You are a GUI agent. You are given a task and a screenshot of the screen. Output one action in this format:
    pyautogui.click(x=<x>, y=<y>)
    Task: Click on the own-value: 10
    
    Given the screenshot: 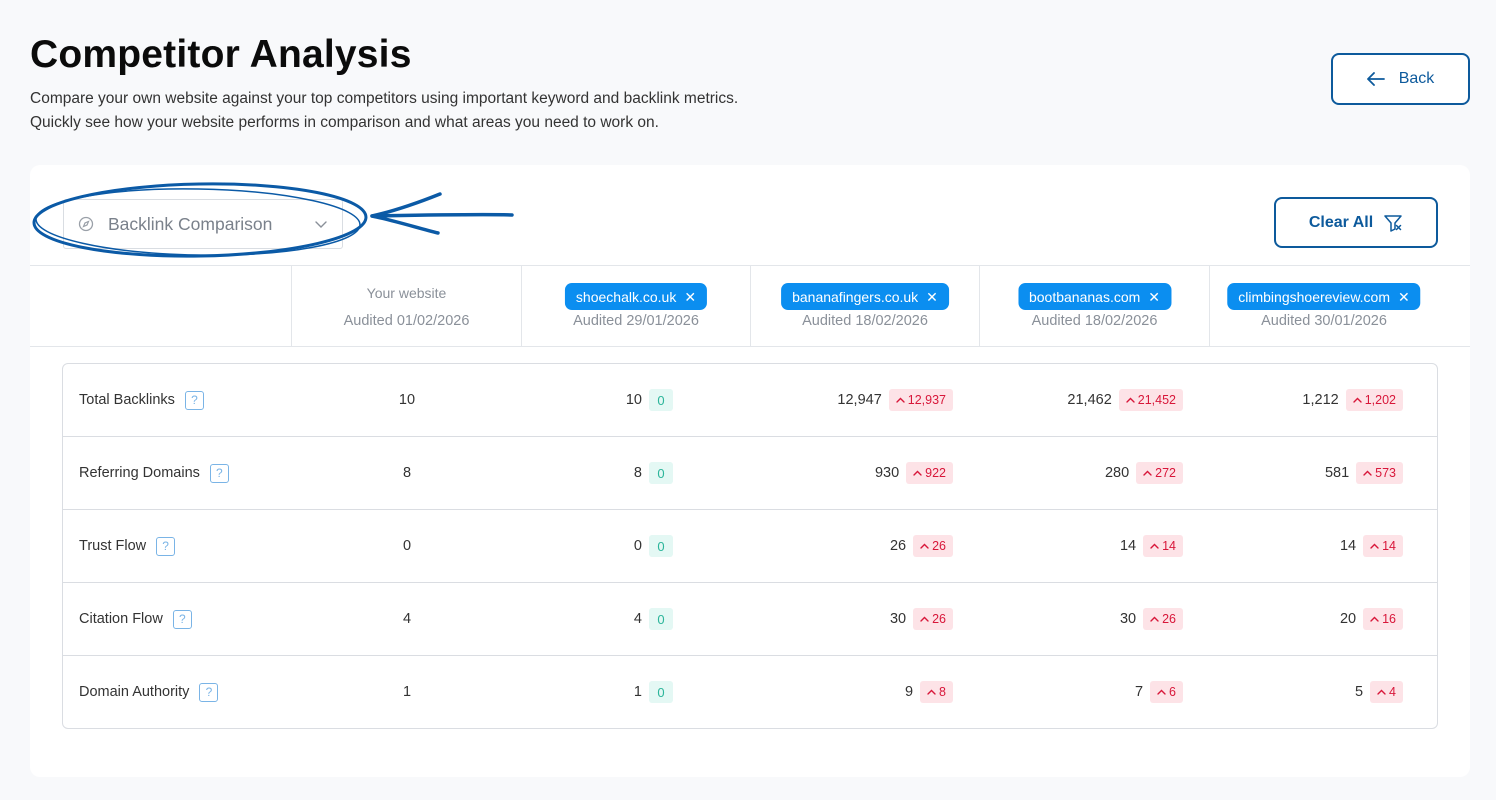 What is the action you would take?
    pyautogui.click(x=407, y=400)
    